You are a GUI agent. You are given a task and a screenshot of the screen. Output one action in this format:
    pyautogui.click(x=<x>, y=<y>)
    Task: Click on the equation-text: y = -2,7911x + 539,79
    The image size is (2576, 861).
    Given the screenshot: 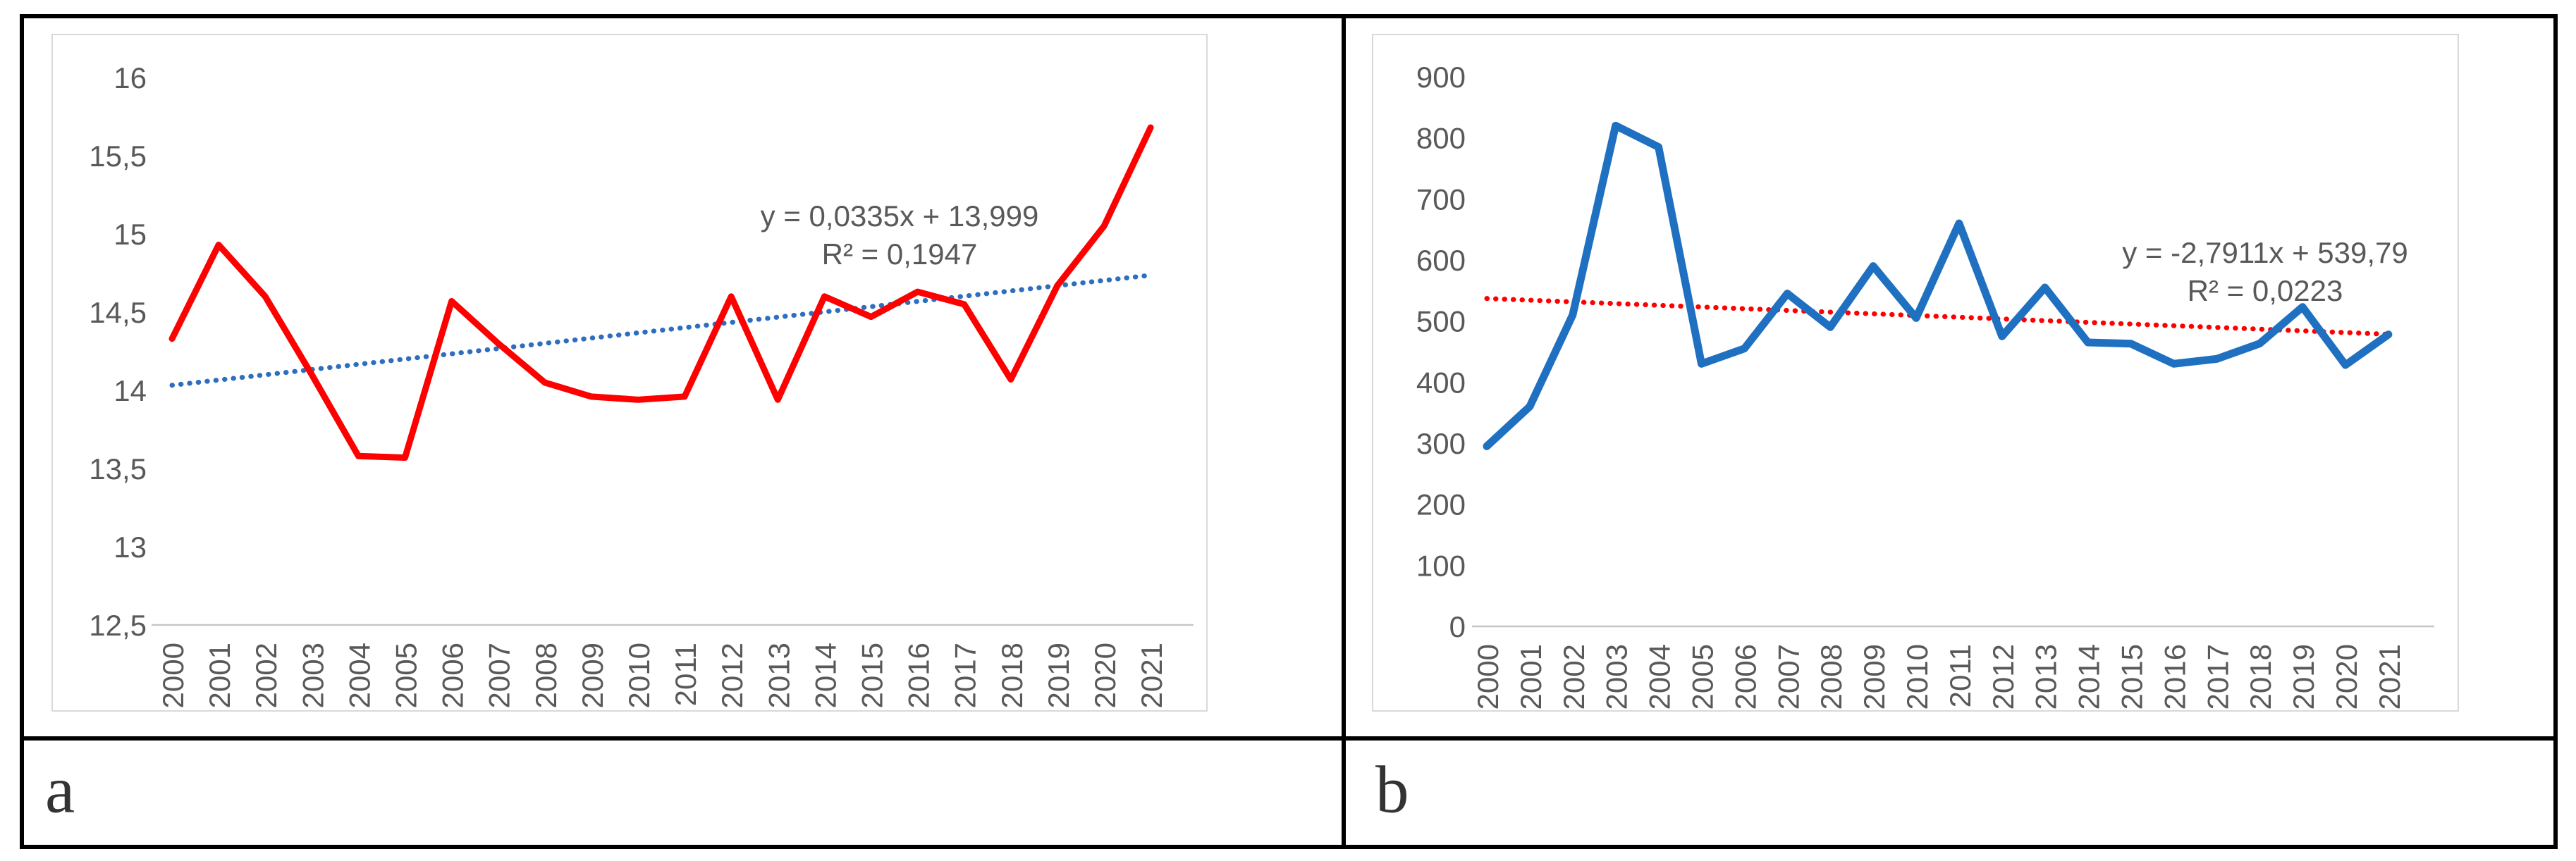 What is the action you would take?
    pyautogui.click(x=2265, y=253)
    